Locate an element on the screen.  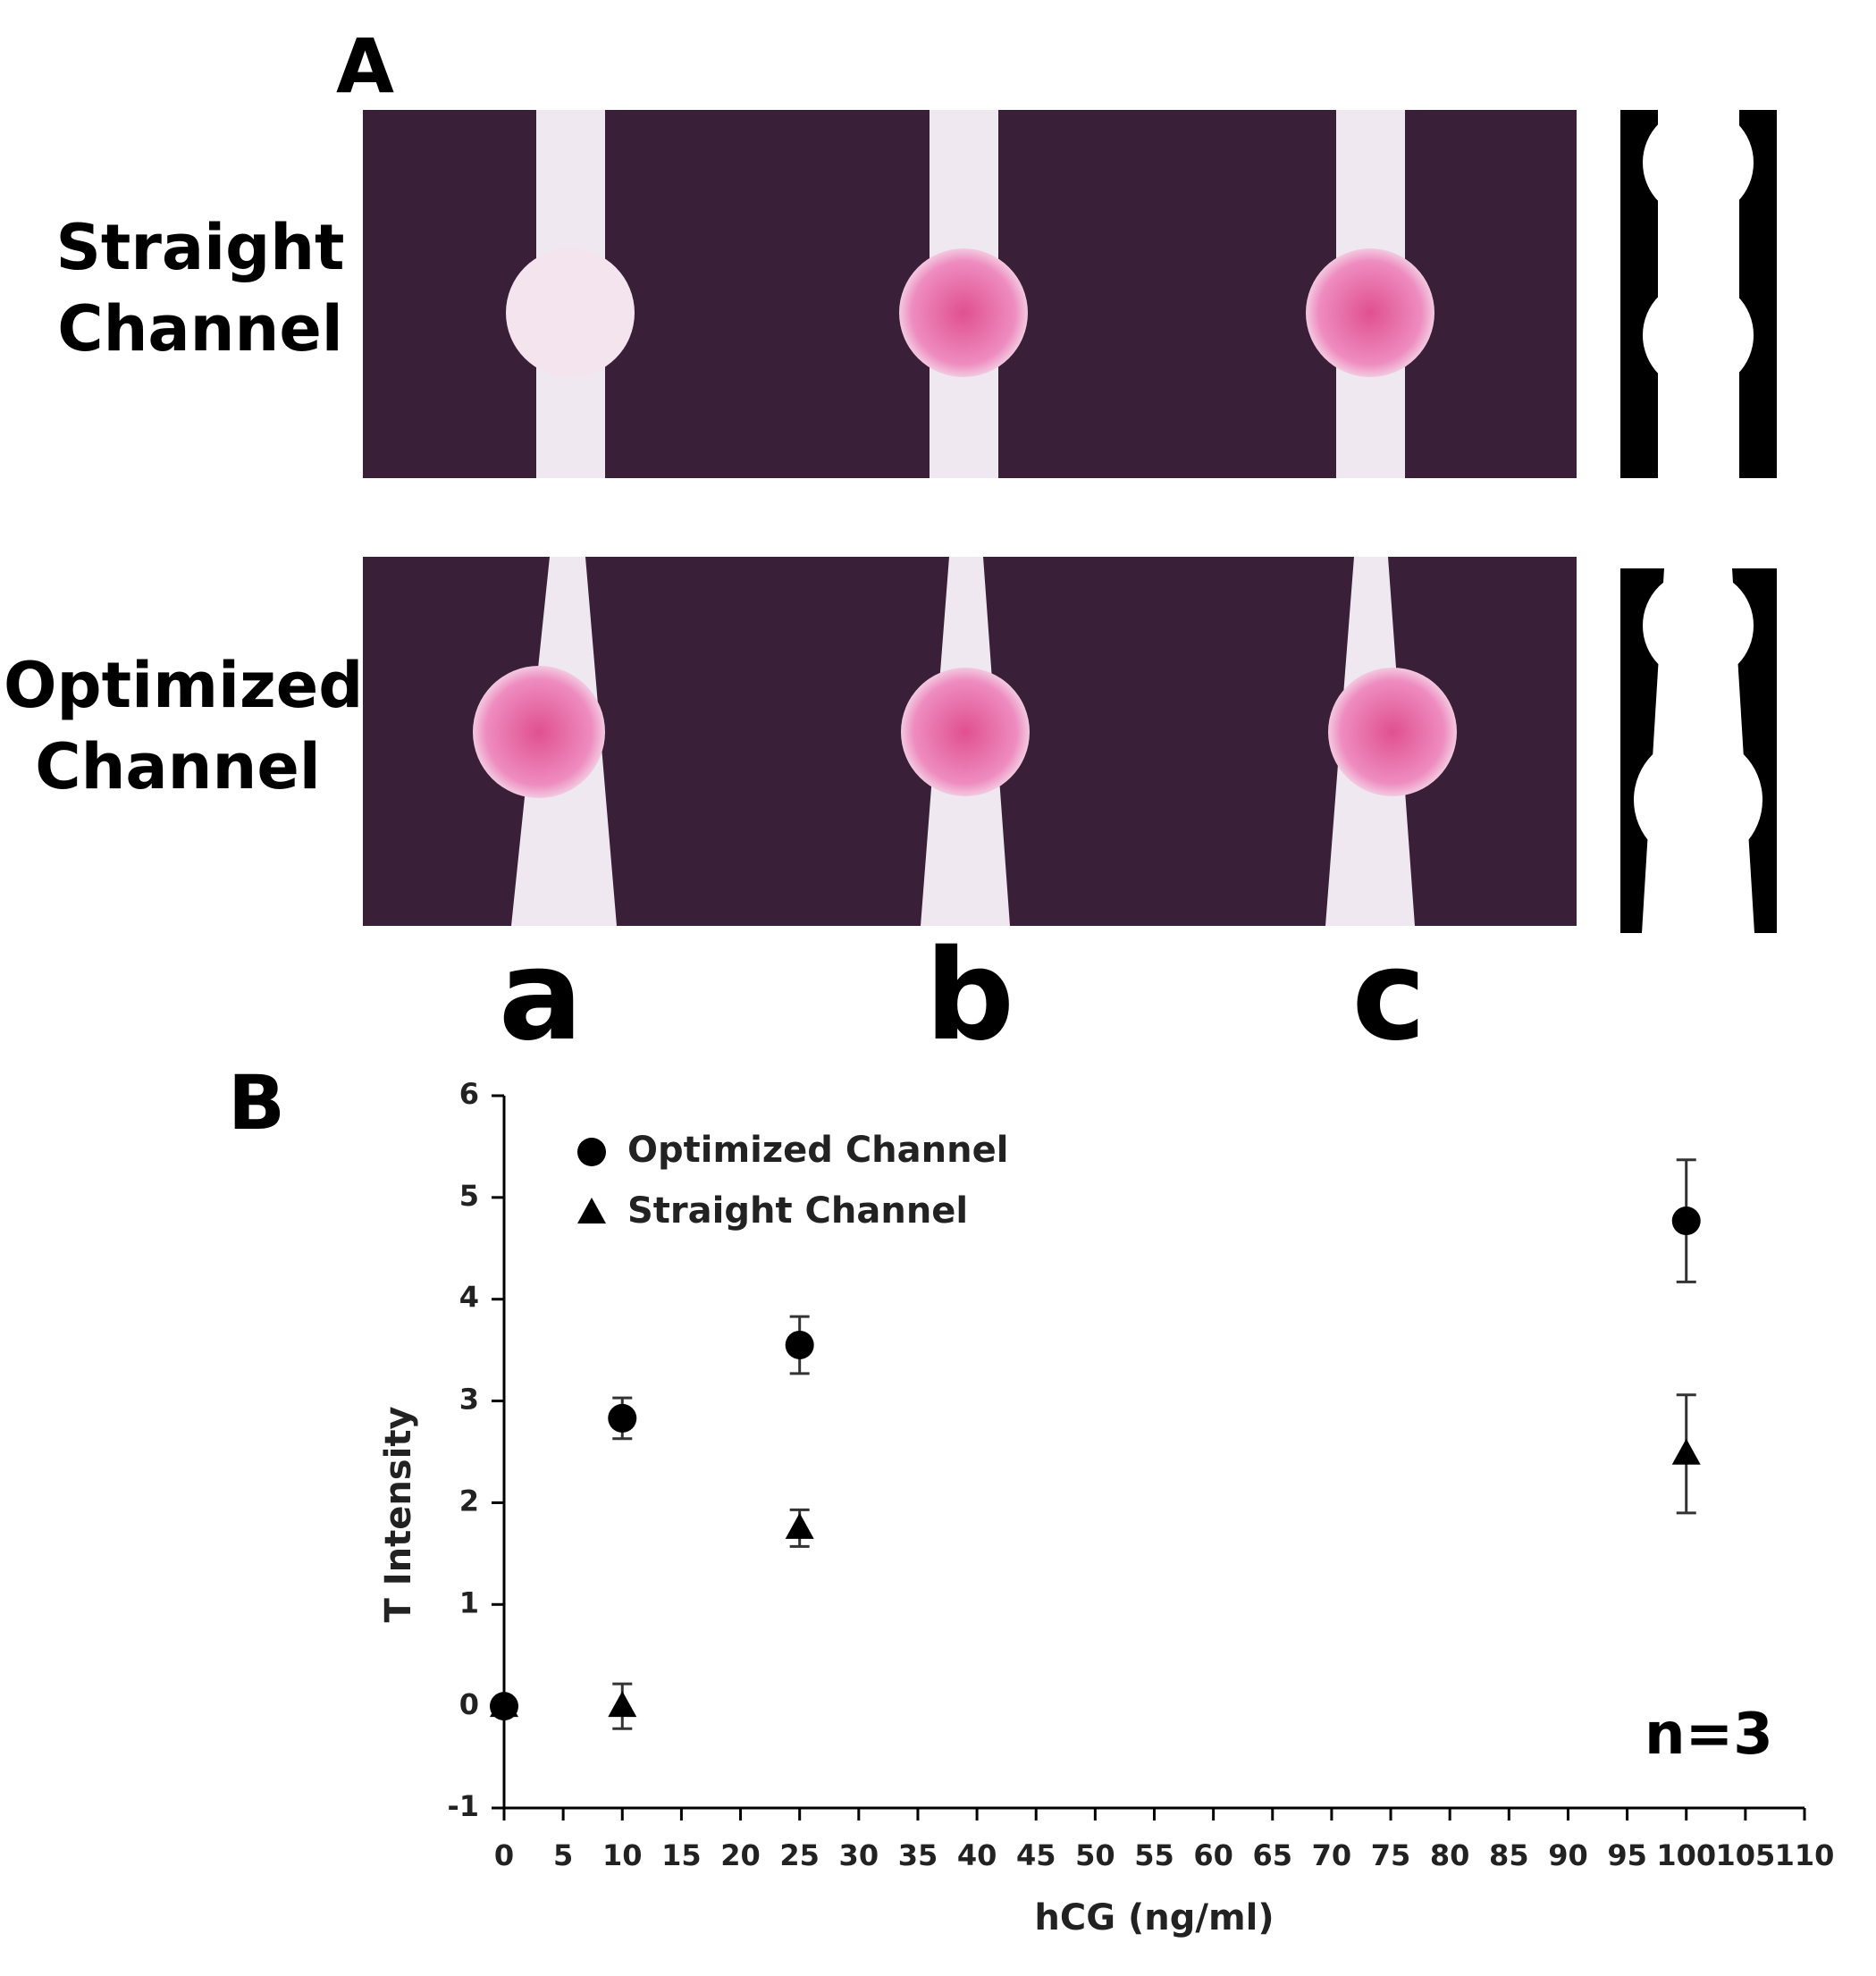
photo-top is located at coordinates (970, 294).